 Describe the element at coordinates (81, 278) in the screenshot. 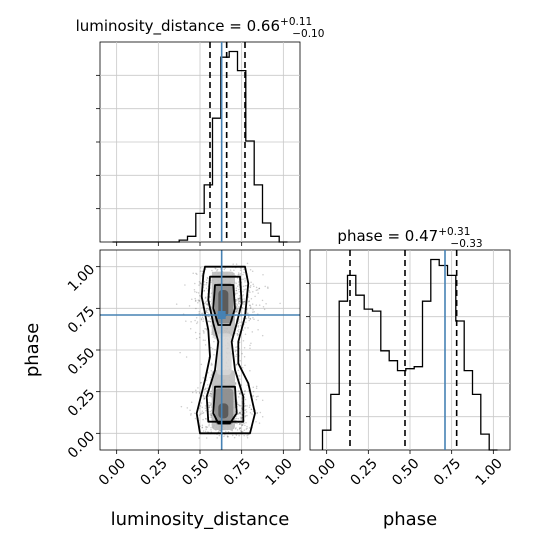

I see `y-tick-label-4: 1.00` at that location.